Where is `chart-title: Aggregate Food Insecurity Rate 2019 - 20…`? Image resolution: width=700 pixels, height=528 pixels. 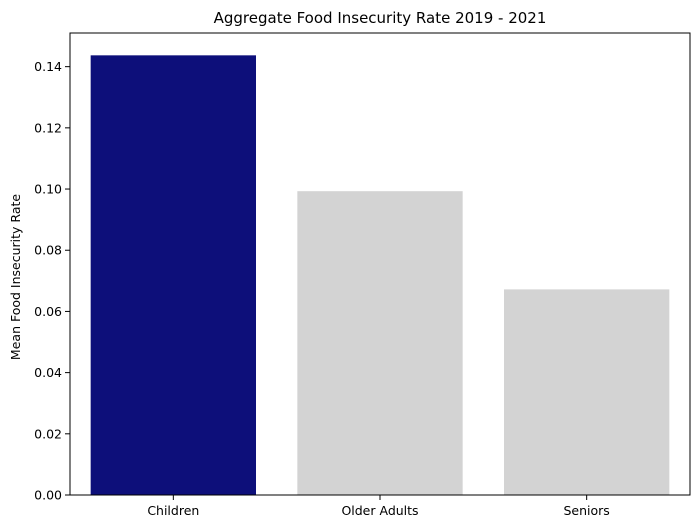 chart-title: Aggregate Food Insecurity Rate 2019 - 20… is located at coordinates (380, 18).